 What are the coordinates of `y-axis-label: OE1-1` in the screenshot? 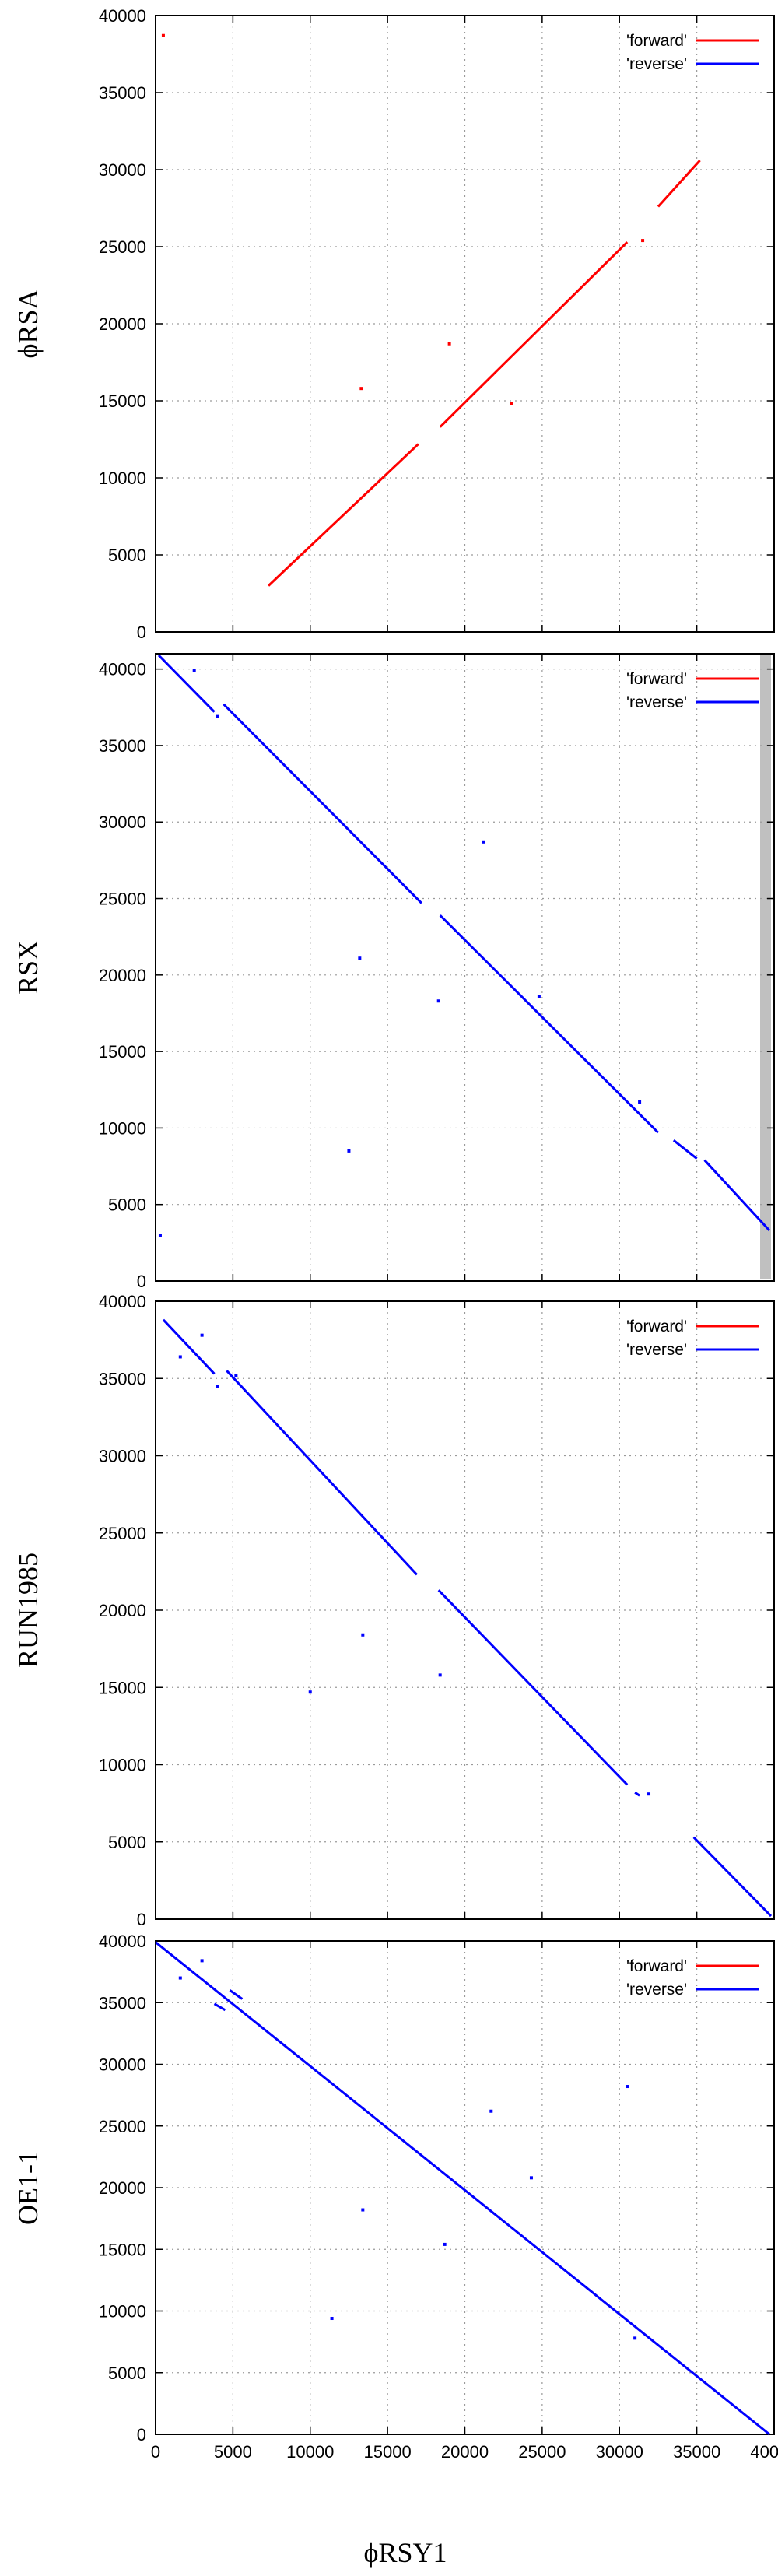 It's located at (28, 2188).